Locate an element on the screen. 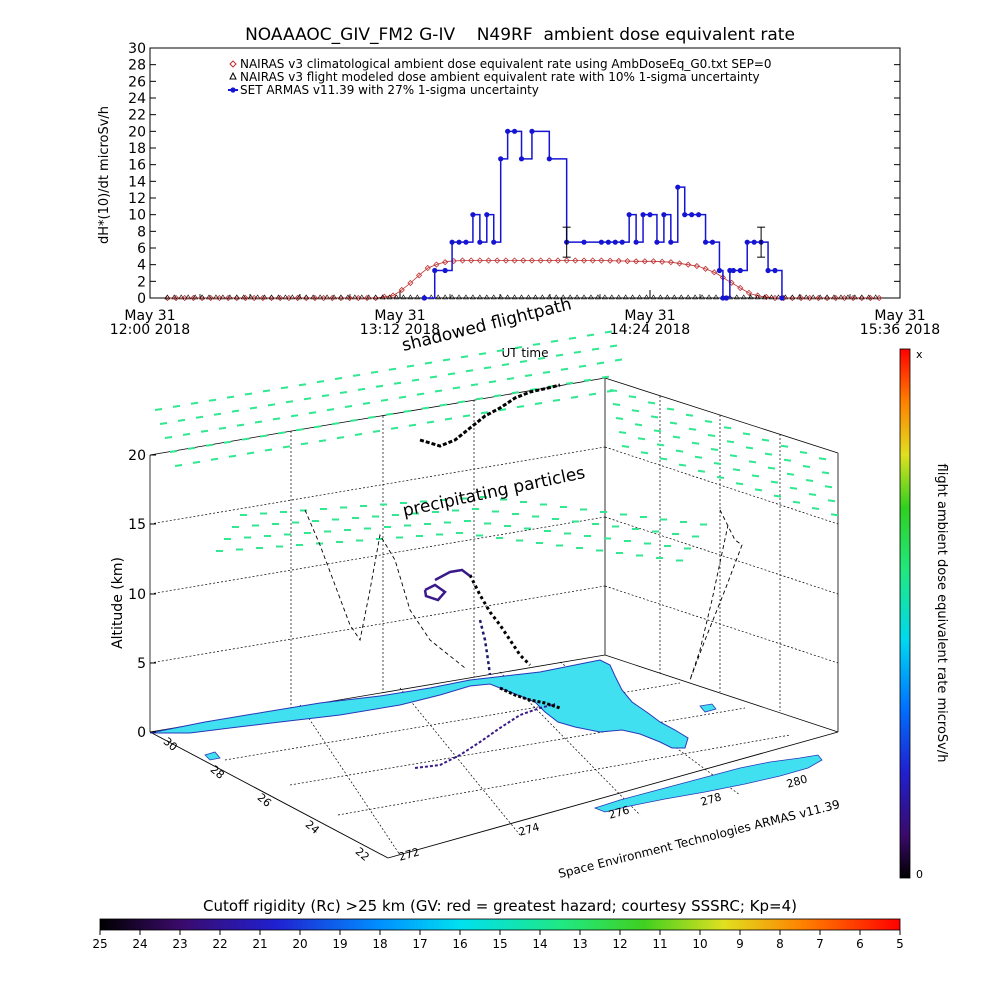 This screenshot has height=1000, width=1000. y-tick-label: 26 is located at coordinates (137, 82).